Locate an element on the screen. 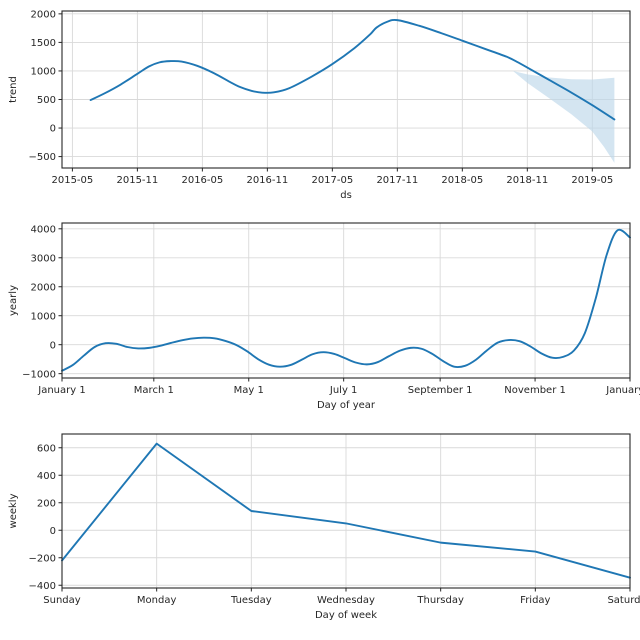  trend-xaxis-label: ds is located at coordinates (346, 195).